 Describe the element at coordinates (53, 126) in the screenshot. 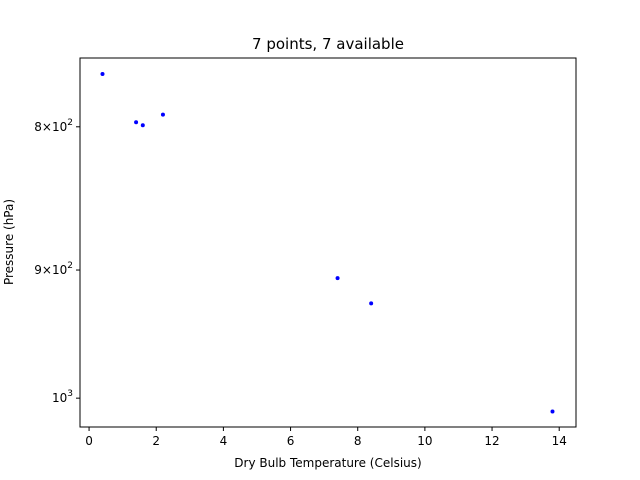

I see `y-tick-label: 8×10²` at that location.